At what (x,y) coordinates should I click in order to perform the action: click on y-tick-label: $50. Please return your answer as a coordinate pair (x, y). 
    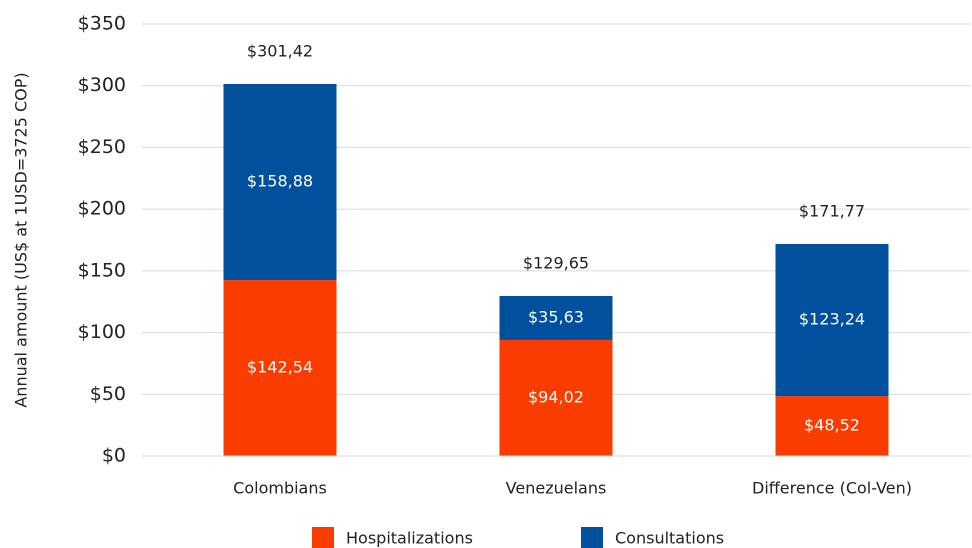
    Looking at the image, I should click on (108, 394).